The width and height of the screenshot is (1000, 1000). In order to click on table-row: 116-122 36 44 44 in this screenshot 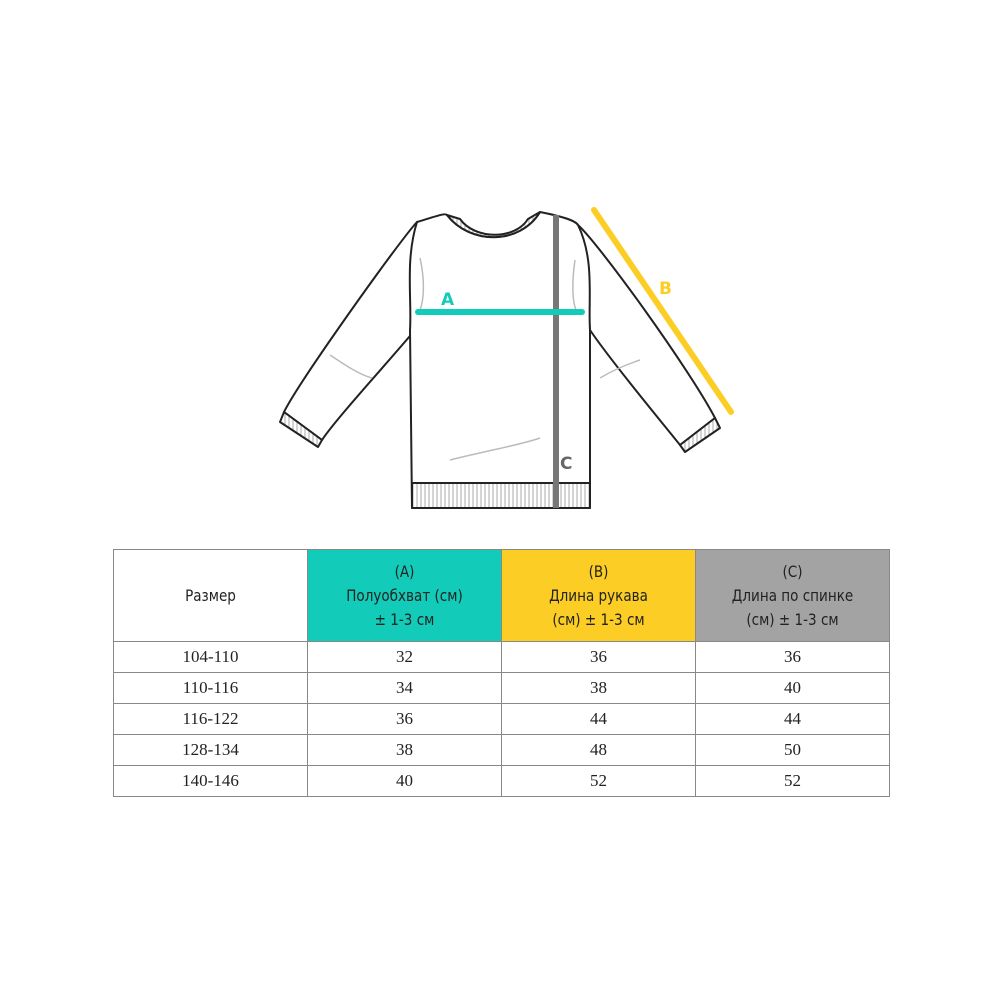, I will do `click(501, 719)`.